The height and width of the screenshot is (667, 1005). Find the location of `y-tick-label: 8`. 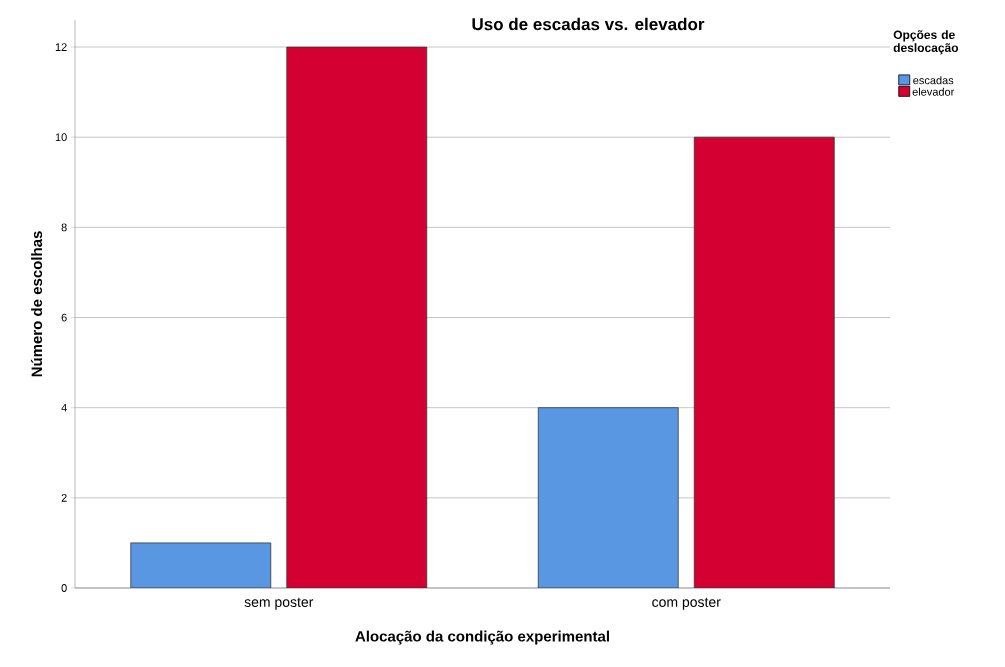

y-tick-label: 8 is located at coordinates (64, 227).